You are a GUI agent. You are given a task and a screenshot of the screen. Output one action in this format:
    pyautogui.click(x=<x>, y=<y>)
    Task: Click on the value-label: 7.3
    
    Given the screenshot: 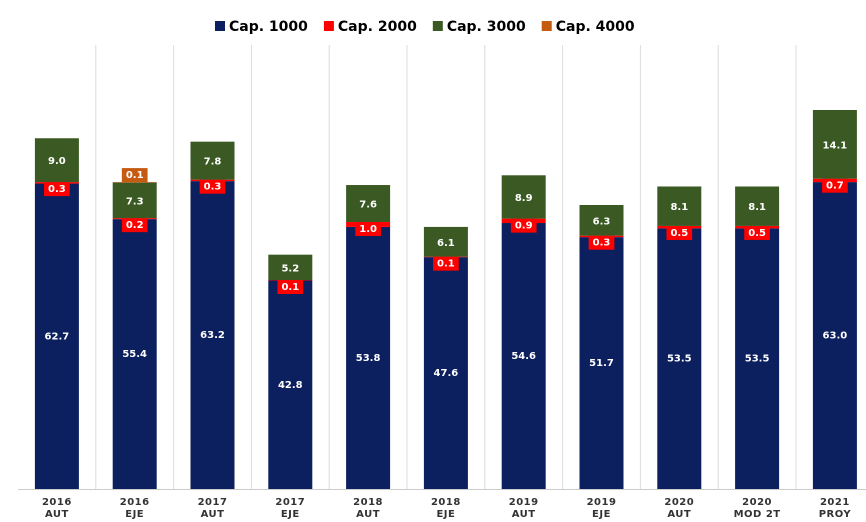 What is the action you would take?
    pyautogui.click(x=135, y=201)
    